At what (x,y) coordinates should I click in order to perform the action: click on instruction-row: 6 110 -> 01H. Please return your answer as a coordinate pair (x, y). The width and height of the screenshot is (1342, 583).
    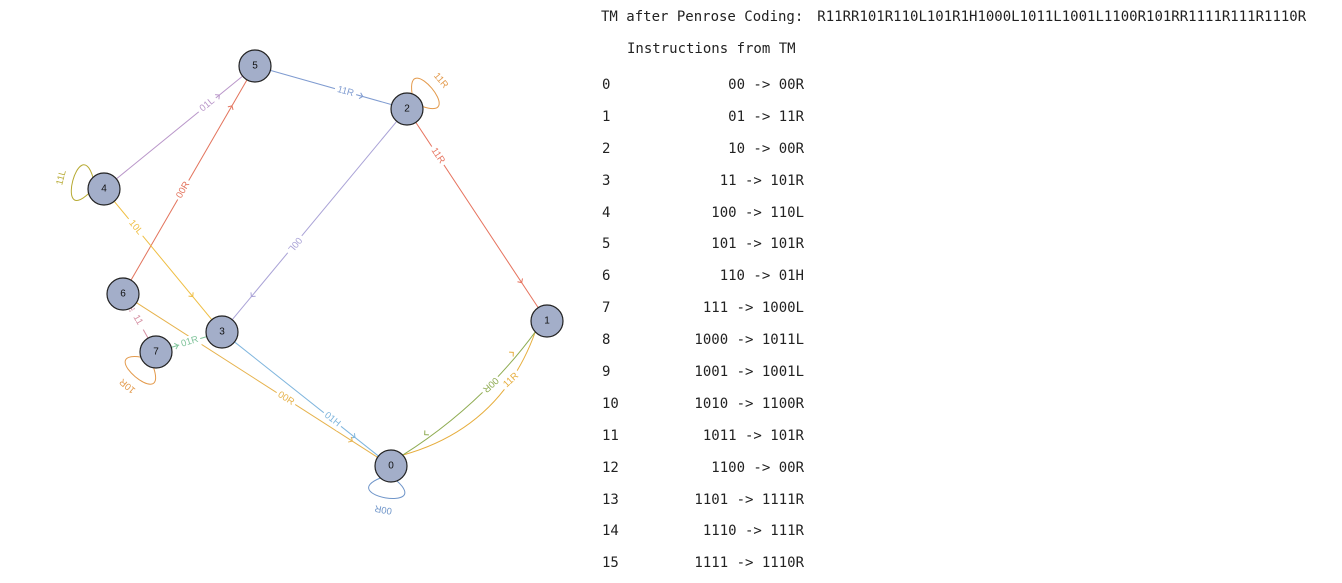
    Looking at the image, I should click on (707, 280).